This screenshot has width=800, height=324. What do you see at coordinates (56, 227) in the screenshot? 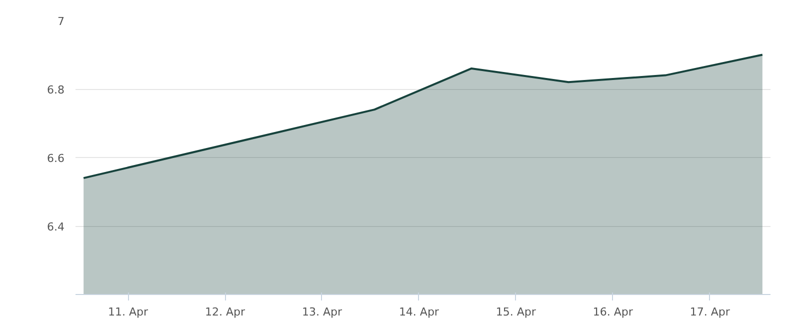
I see `y-tick-label: 6.4` at bounding box center [56, 227].